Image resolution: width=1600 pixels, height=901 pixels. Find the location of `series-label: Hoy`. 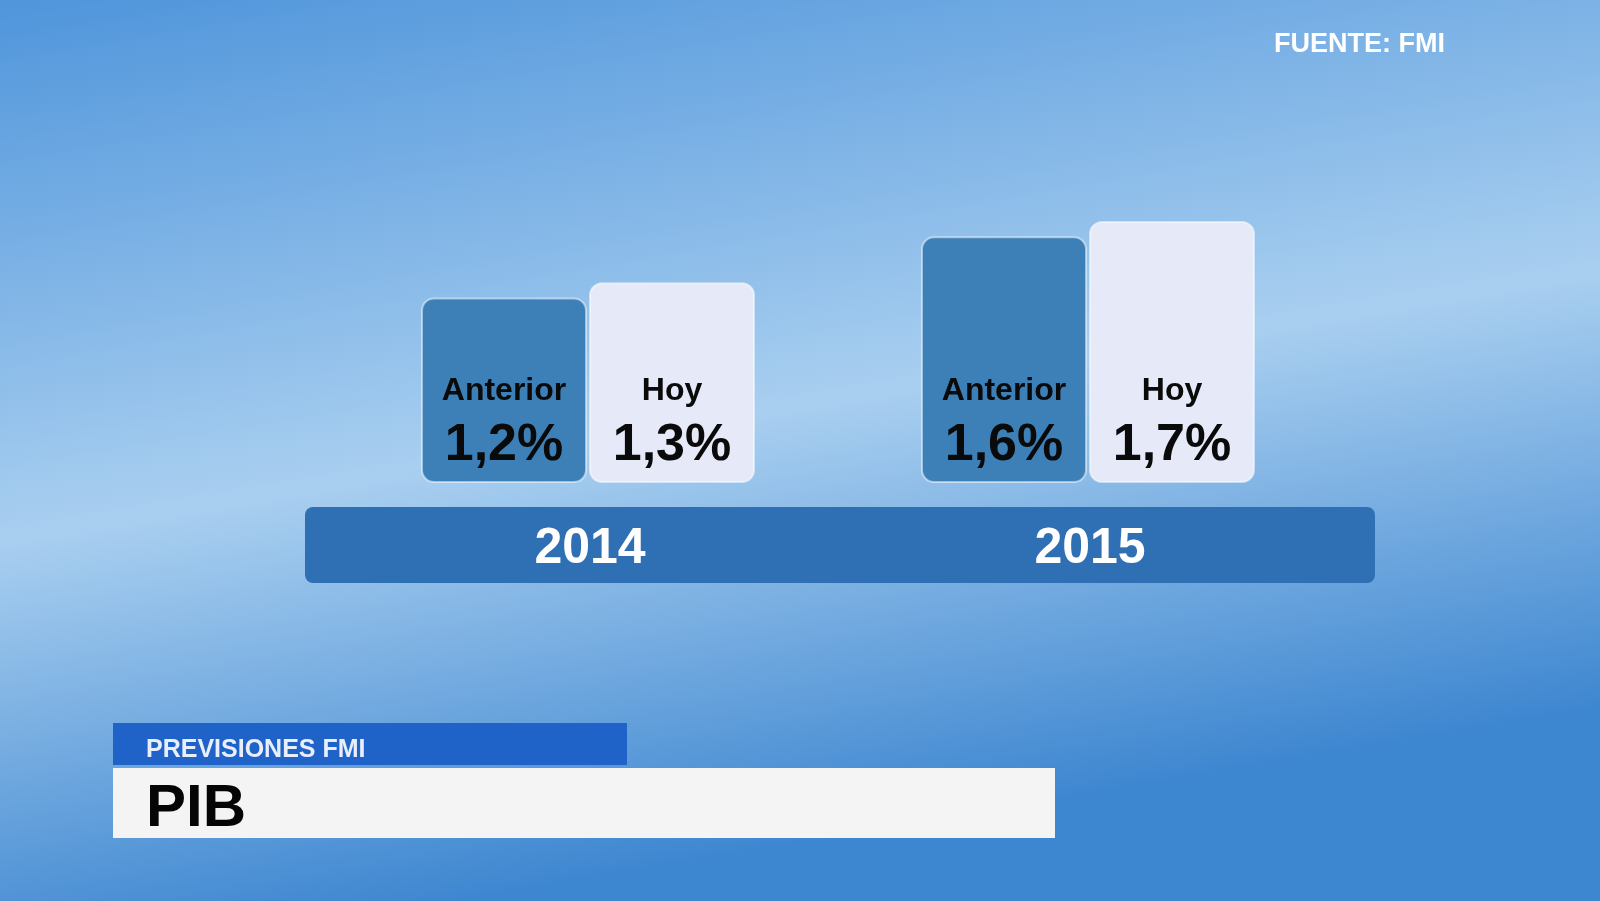

series-label: Hoy is located at coordinates (672, 389).